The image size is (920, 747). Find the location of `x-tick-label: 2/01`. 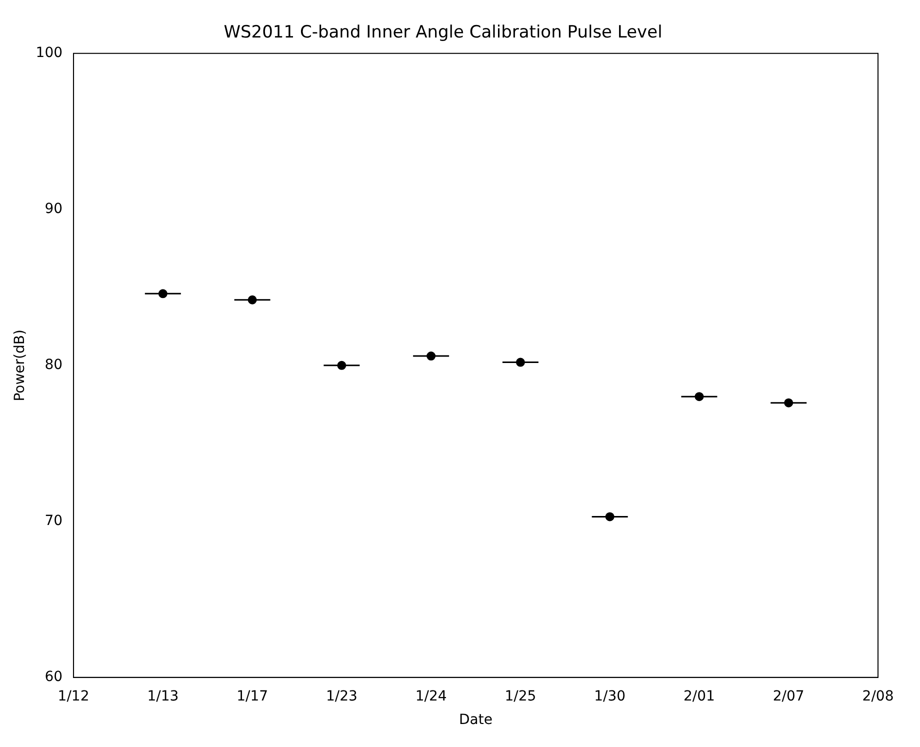

x-tick-label: 2/01 is located at coordinates (699, 696).